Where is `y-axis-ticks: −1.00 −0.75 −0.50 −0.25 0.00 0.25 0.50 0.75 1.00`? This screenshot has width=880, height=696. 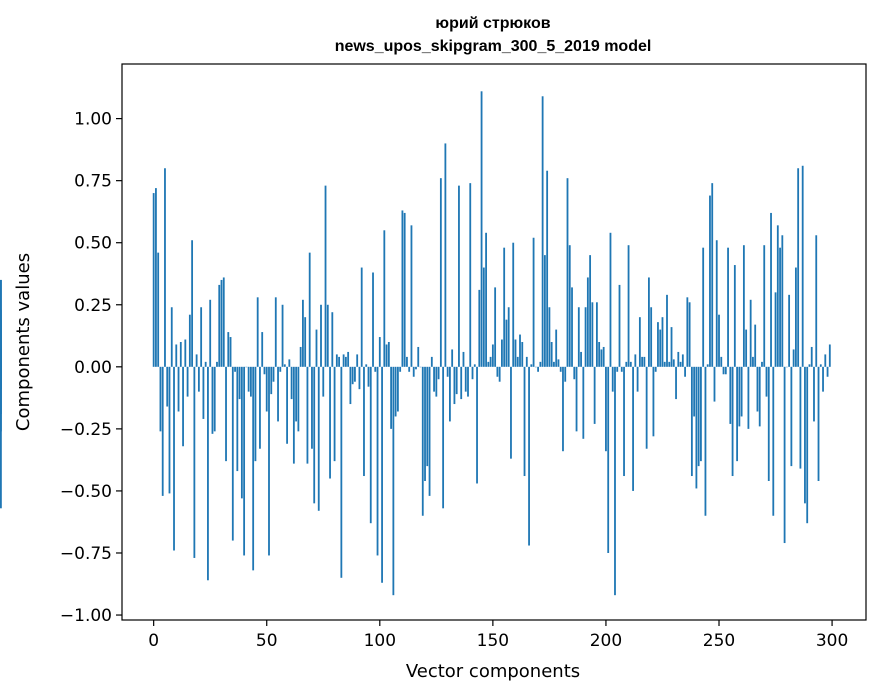 y-axis-ticks: −1.00 −0.75 −0.50 −0.25 0.00 0.25 0.50 0.75 1.00 is located at coordinates (91, 368).